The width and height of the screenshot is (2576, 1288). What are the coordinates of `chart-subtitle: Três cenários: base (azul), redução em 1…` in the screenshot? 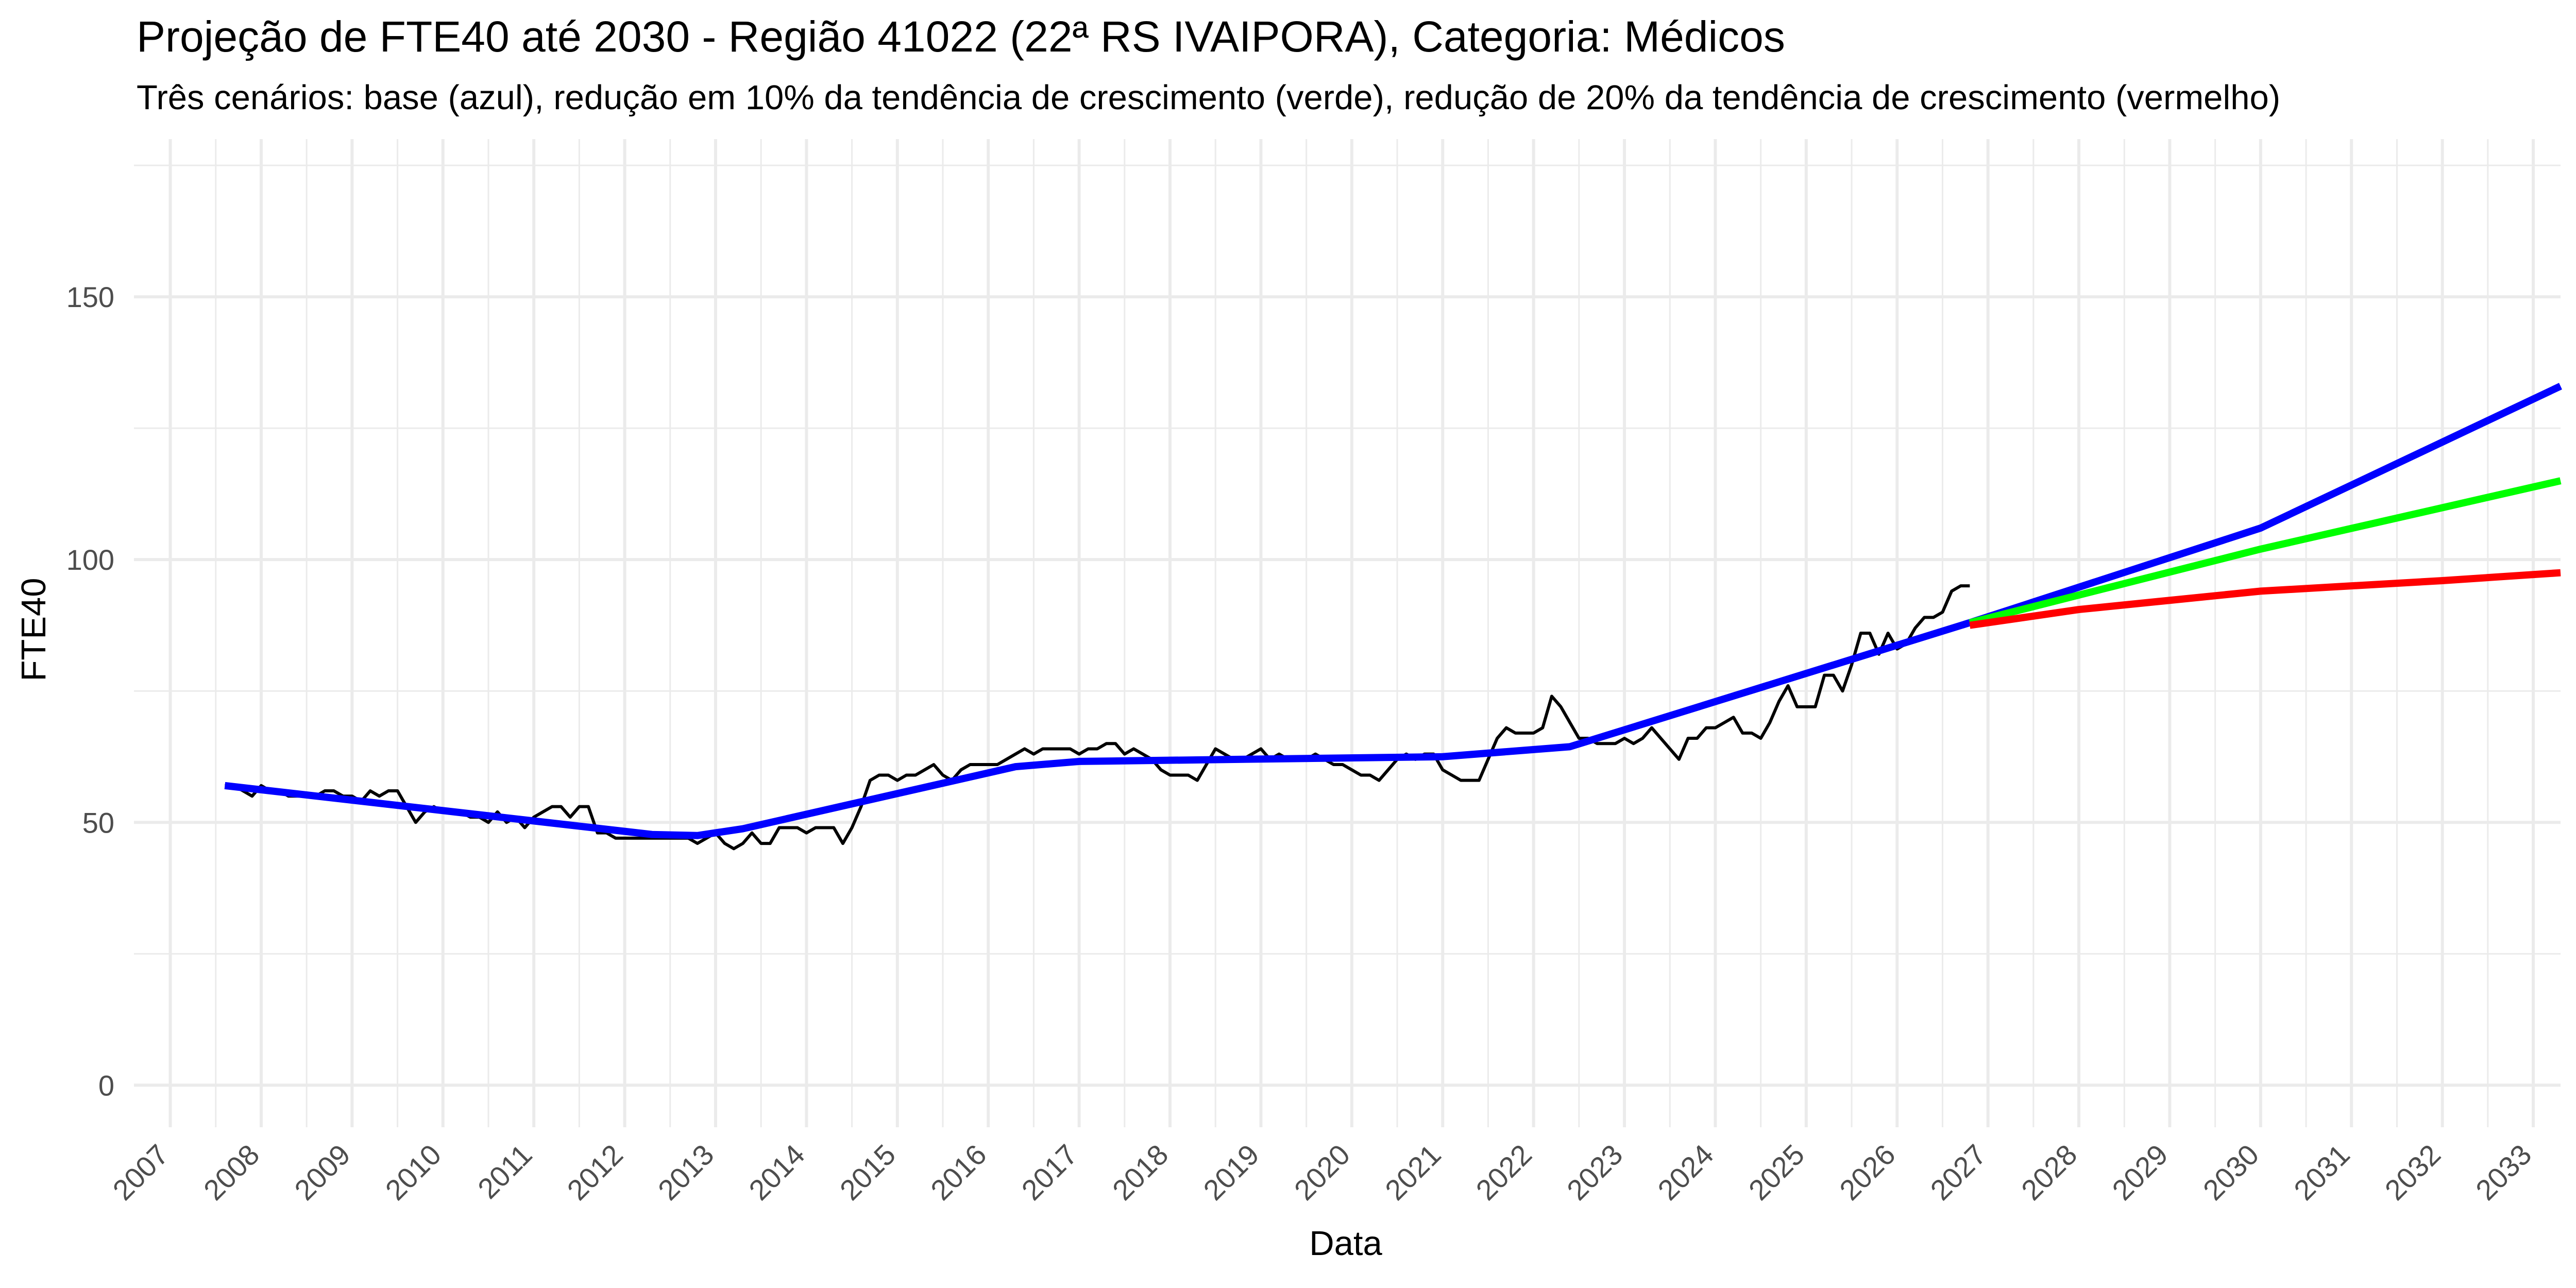 It's located at (1208, 97).